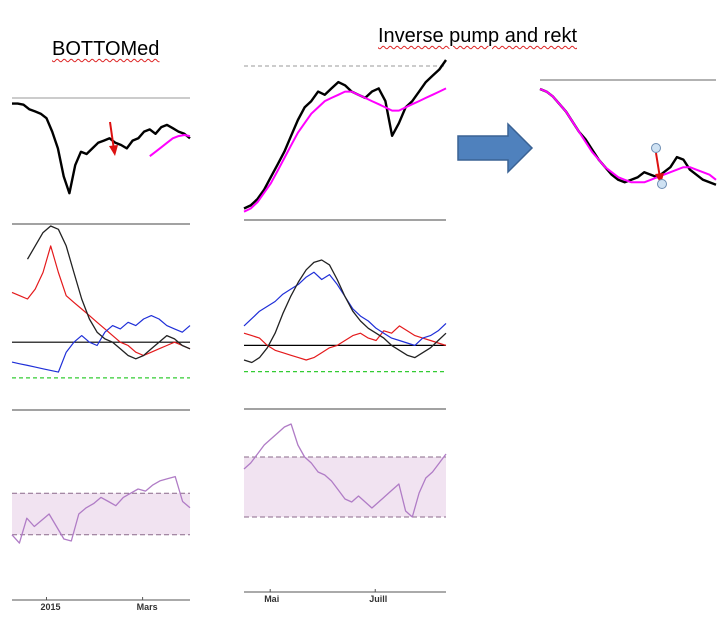 The width and height of the screenshot is (724, 628). Describe the element at coordinates (345, 311) in the screenshot. I see `middle-indicator-black-line` at that location.